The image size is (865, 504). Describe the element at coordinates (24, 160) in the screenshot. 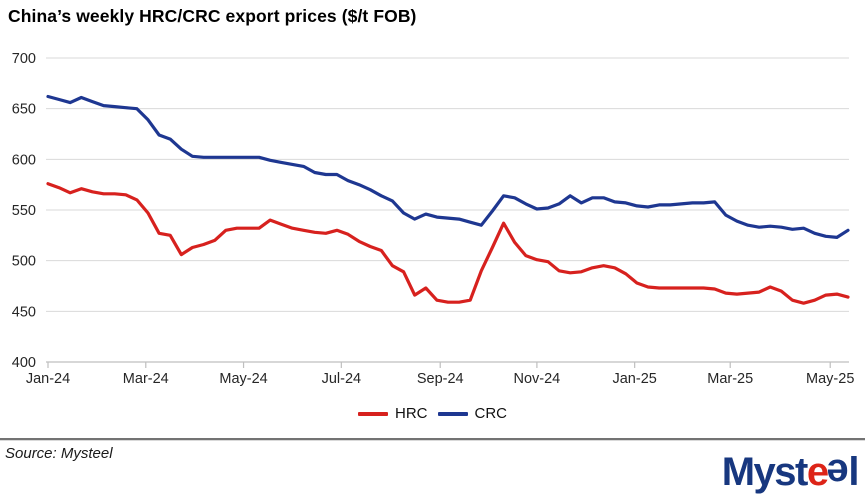

I see `y-tick-label-600: 600` at that location.